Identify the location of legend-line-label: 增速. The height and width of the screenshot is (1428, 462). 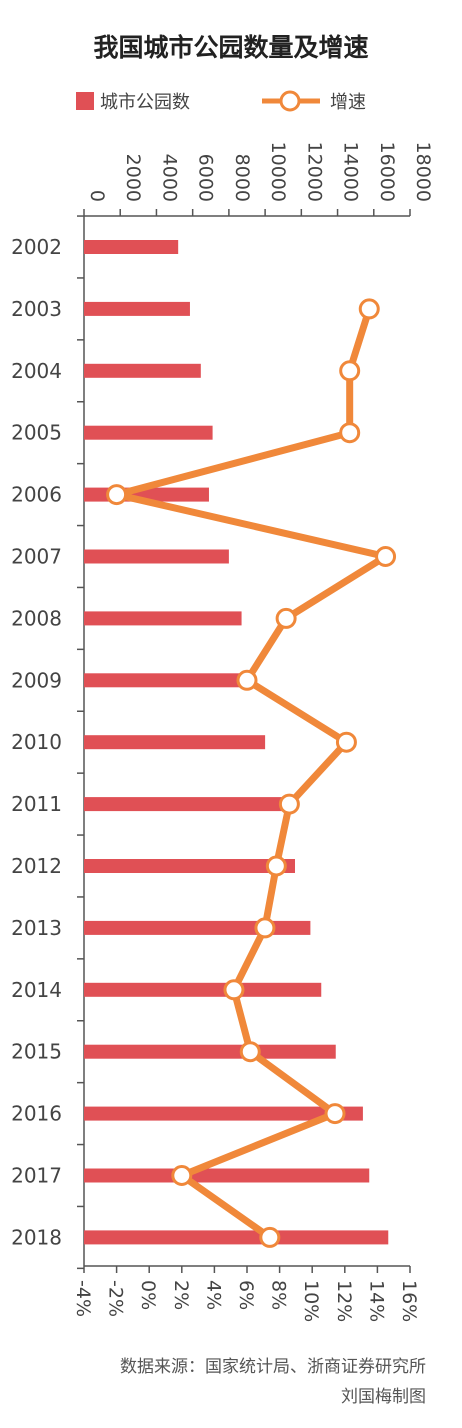
(348, 102).